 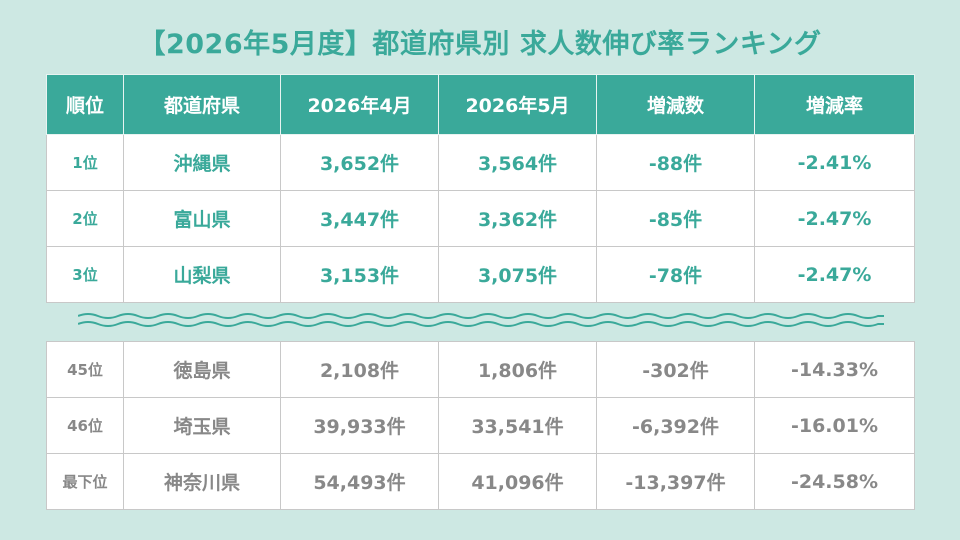 What do you see at coordinates (85, 104) in the screenshot?
I see `header-rank: 順位` at bounding box center [85, 104].